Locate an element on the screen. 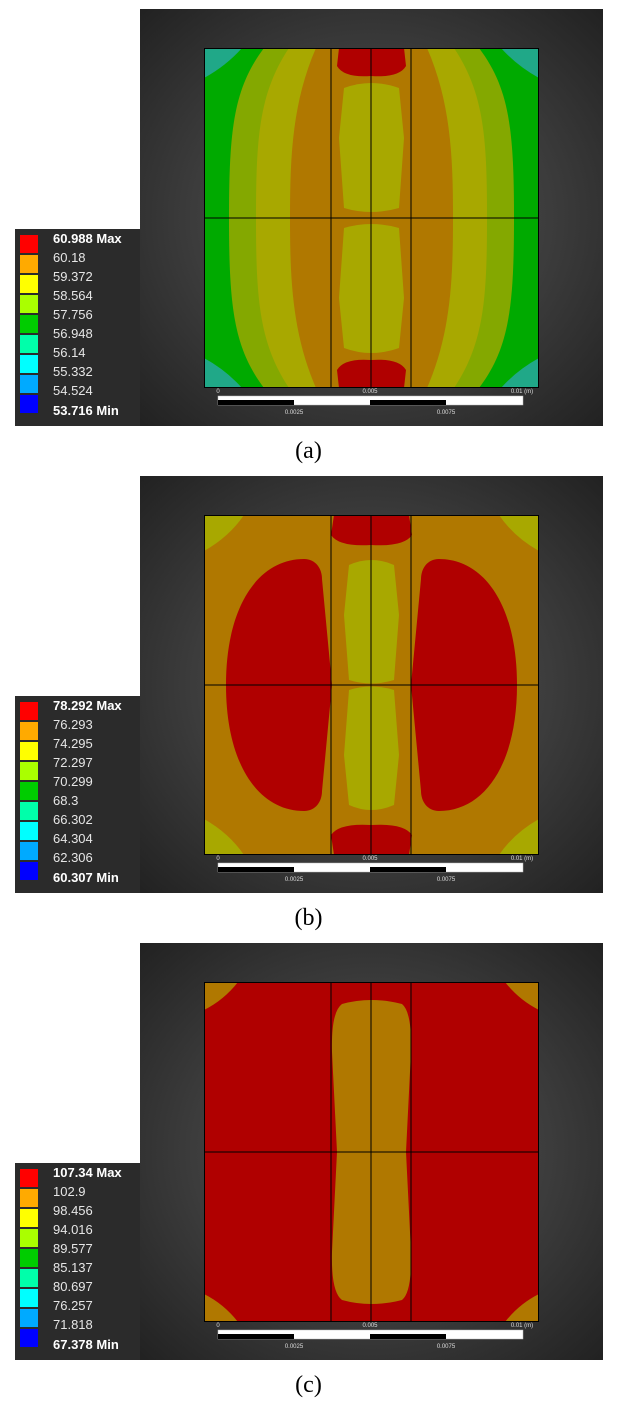 The image size is (617, 1410). legend-min-label: 53.716 Min is located at coordinates (86, 410).